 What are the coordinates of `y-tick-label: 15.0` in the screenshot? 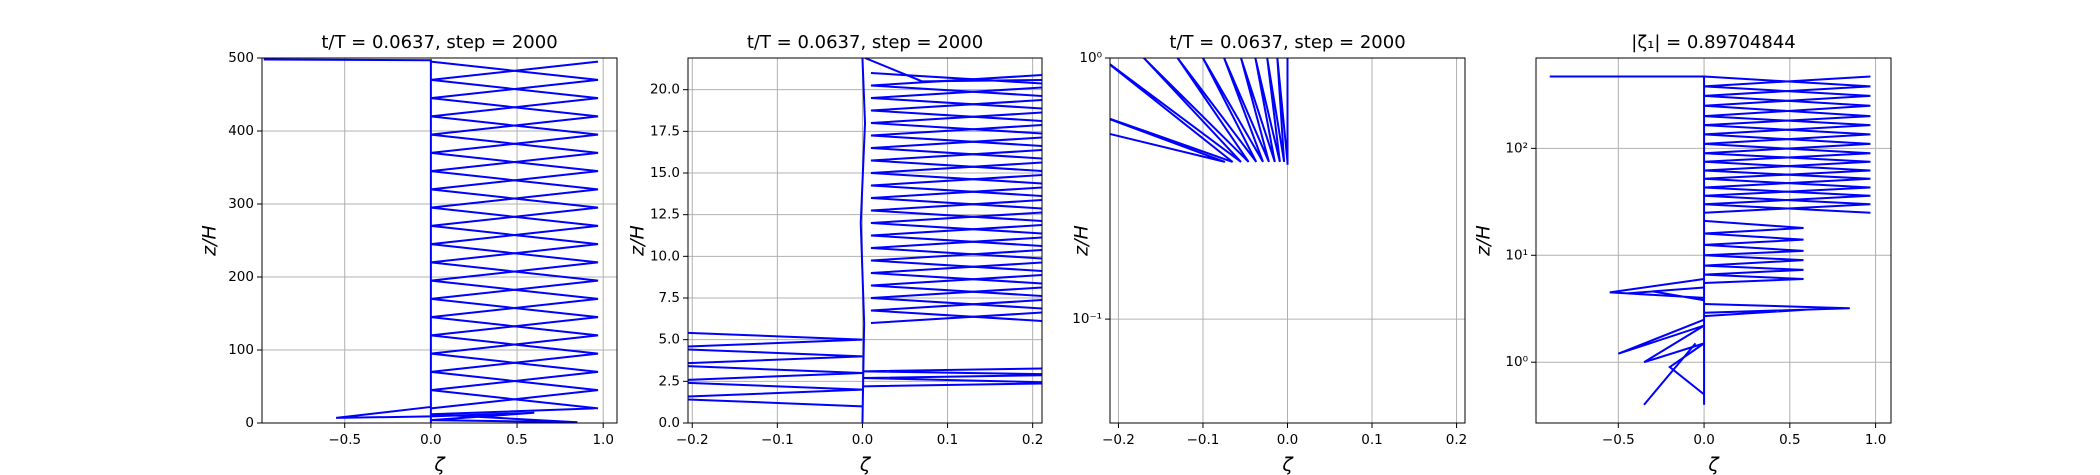 It's located at (665, 173).